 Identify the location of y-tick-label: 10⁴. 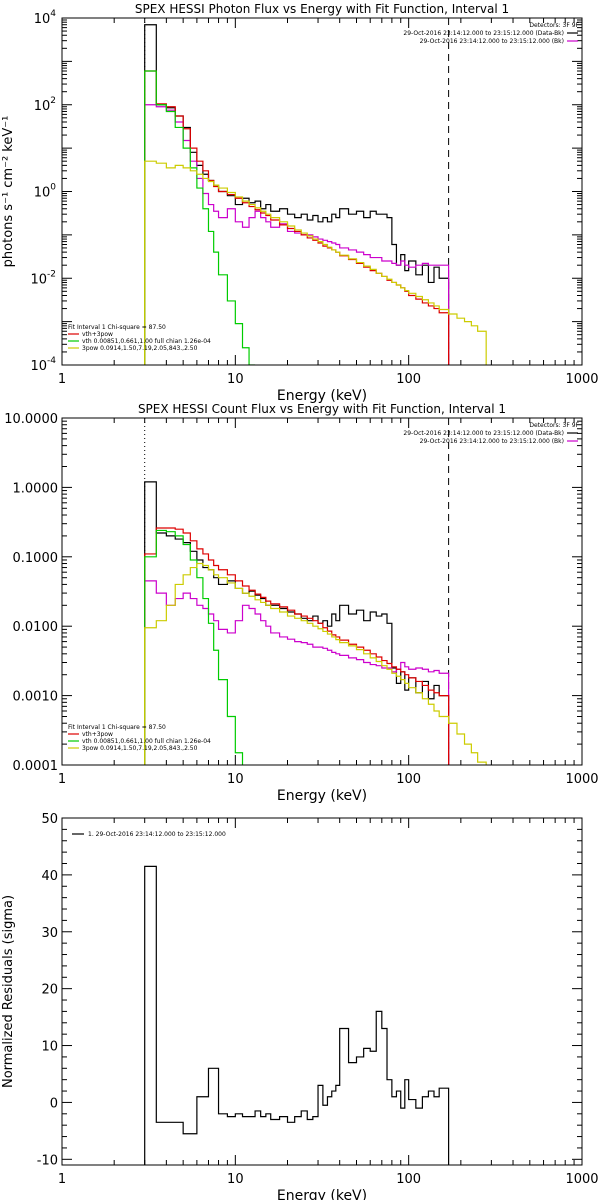
(45, 18).